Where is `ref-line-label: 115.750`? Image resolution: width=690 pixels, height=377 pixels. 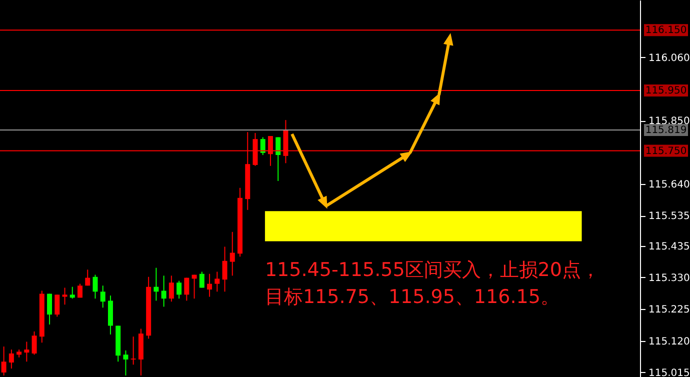
ref-line-label: 115.750 is located at coordinates (666, 151).